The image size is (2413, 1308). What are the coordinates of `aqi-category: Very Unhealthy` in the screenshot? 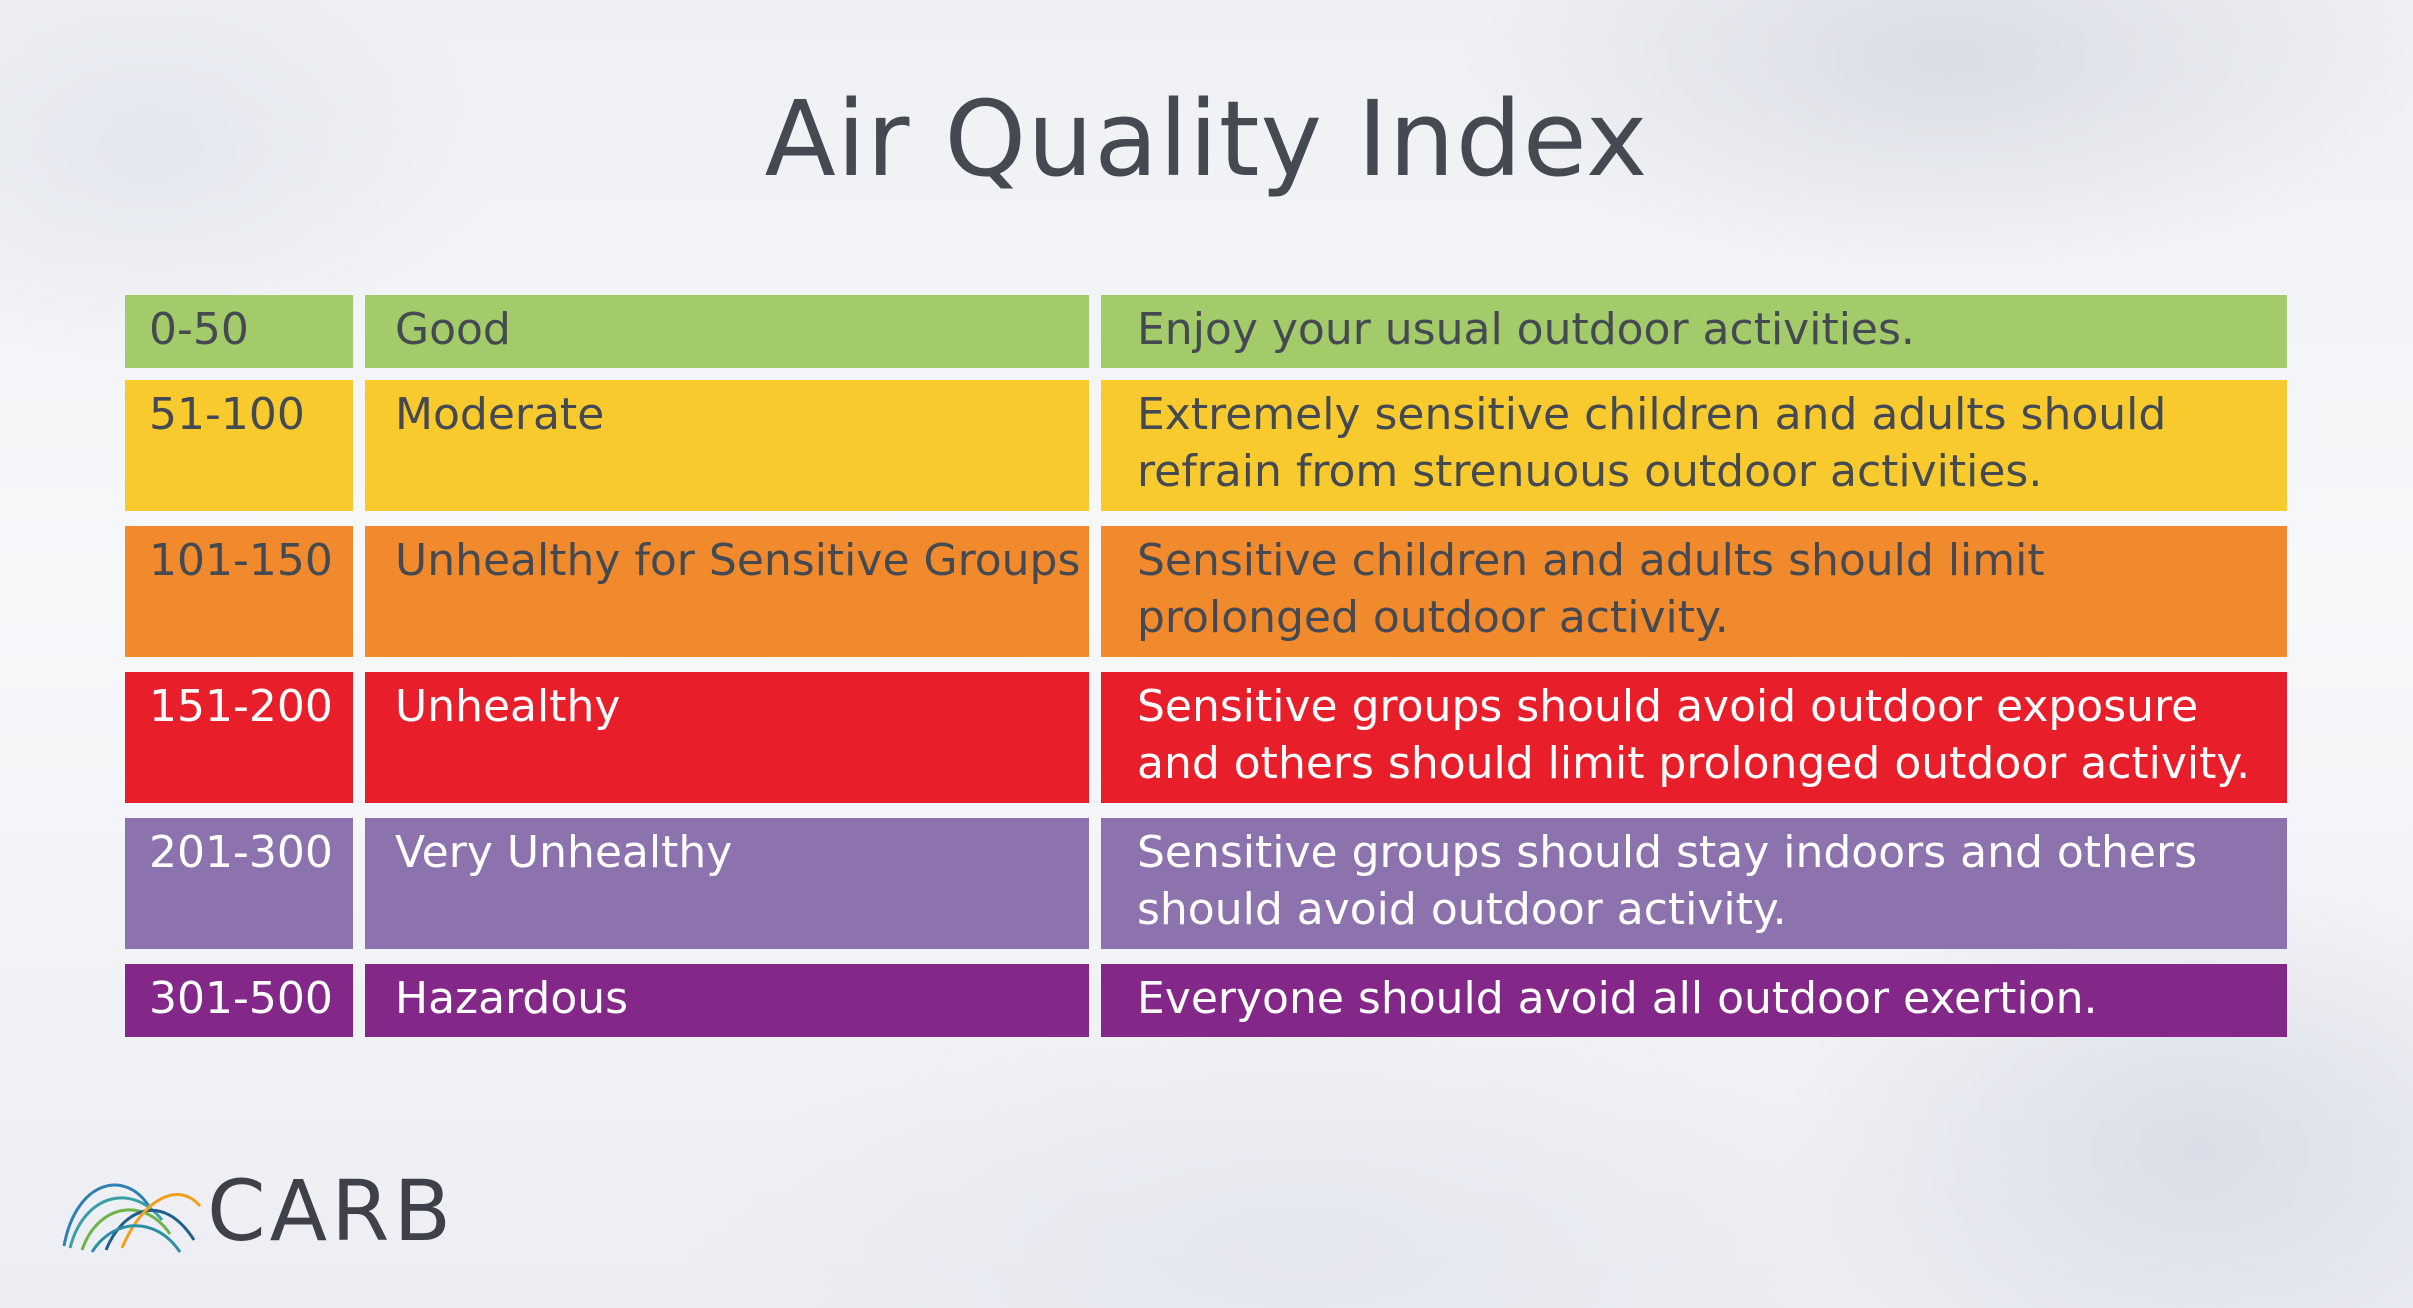 It's located at (727, 883).